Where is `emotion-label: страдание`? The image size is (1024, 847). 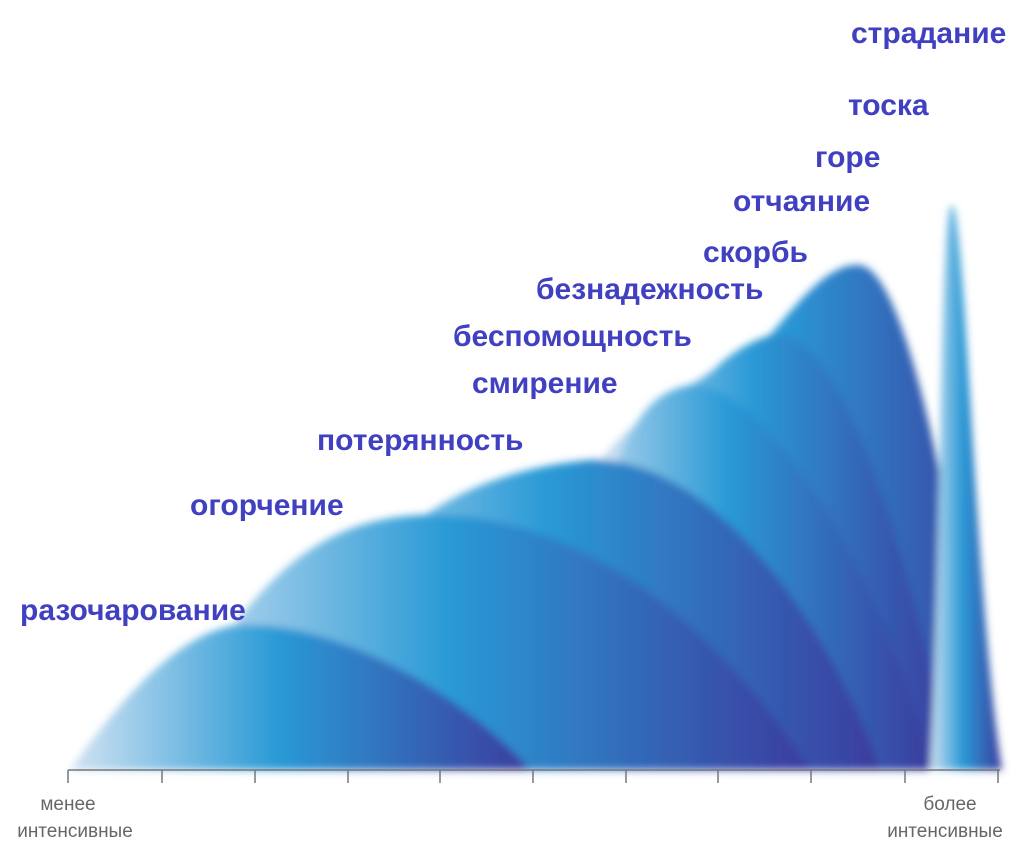 emotion-label: страдание is located at coordinates (928, 33).